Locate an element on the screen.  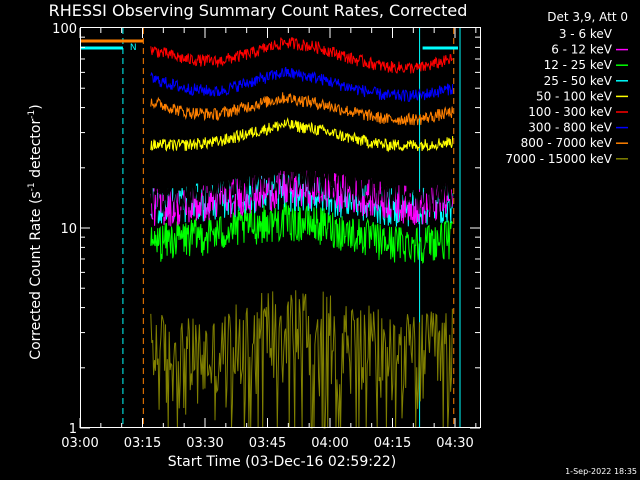
x-axis-label: Start Time (03-Dec-16 02:59:22) is located at coordinates (282, 462).